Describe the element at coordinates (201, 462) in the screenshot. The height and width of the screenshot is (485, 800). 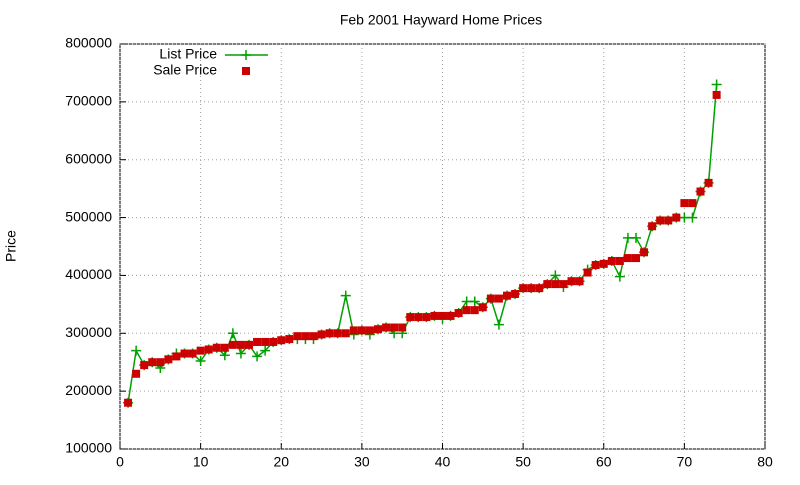
I see `x-tick-label: 10` at that location.